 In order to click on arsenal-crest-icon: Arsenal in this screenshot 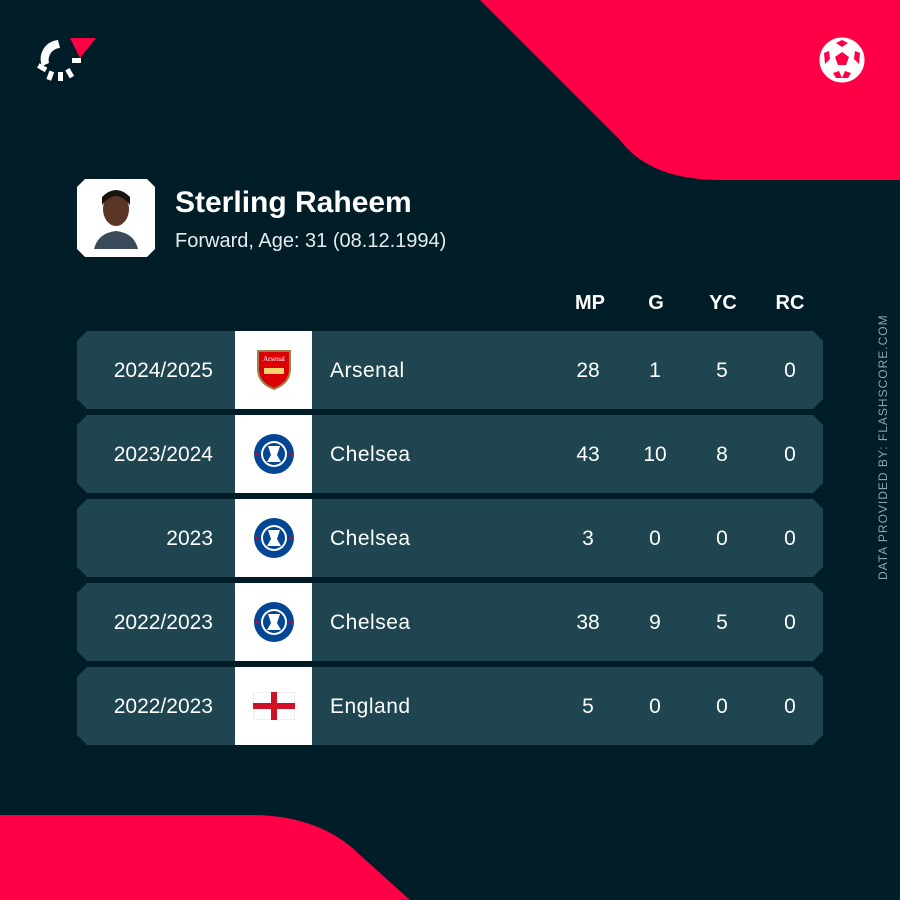, I will do `click(273, 370)`.